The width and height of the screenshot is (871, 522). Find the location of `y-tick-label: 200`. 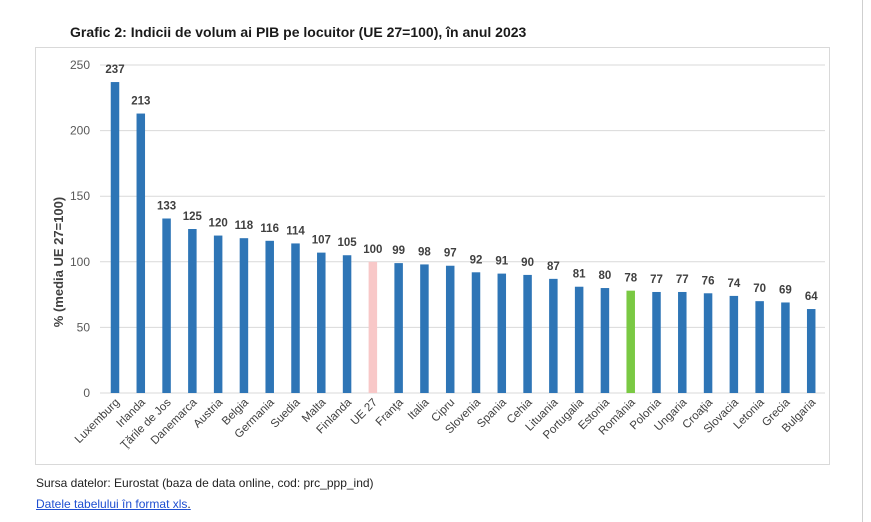

y-tick-label: 200 is located at coordinates (80, 131).